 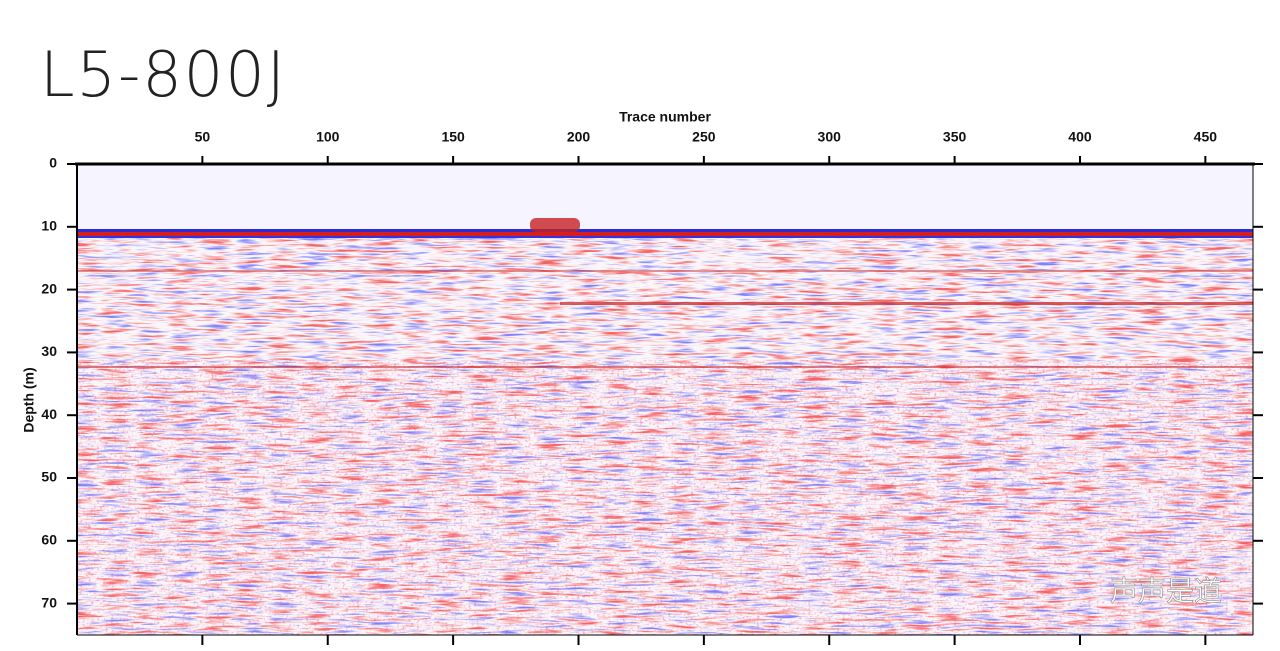 What do you see at coordinates (49, 288) in the screenshot?
I see `y-tick-label: 20` at bounding box center [49, 288].